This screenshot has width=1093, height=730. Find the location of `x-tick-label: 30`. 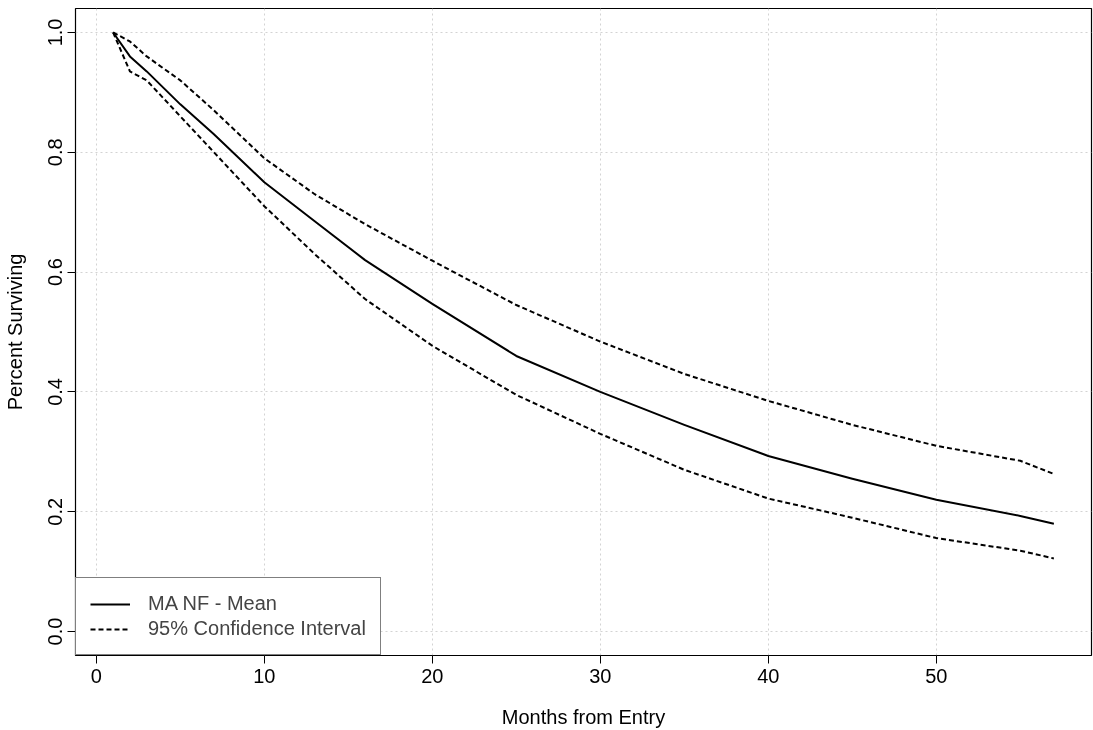

x-tick-label: 30 is located at coordinates (600, 675).